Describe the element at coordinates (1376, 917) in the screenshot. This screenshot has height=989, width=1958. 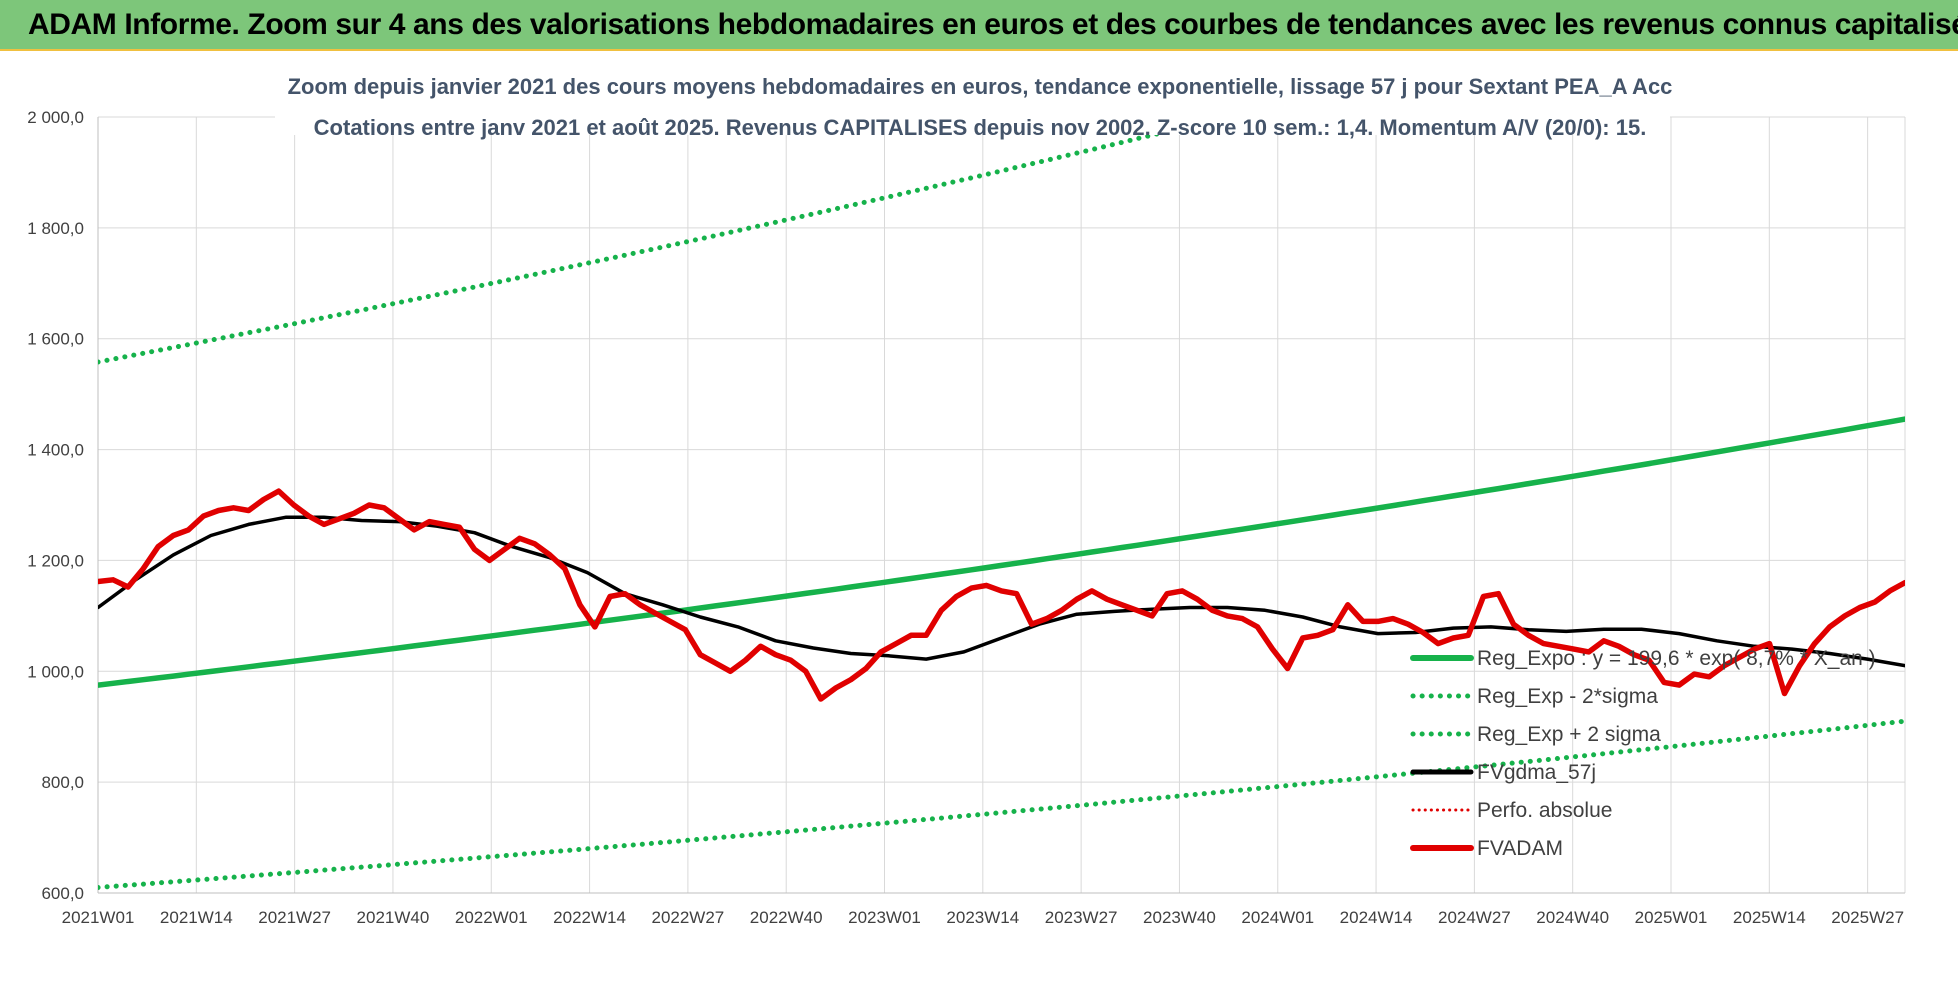
I see `x-tick-label: 2024W14` at that location.